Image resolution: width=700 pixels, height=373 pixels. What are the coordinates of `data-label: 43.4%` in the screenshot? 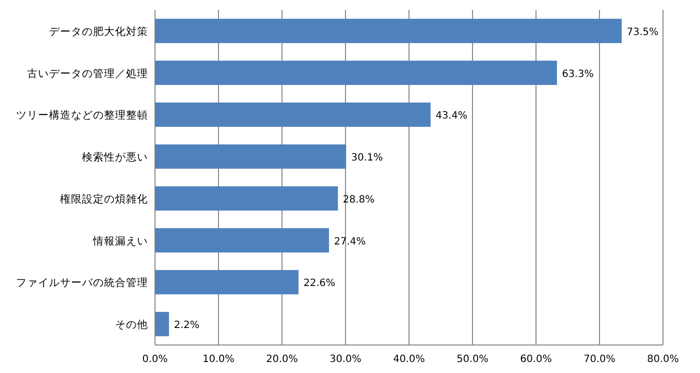 It's located at (452, 116).